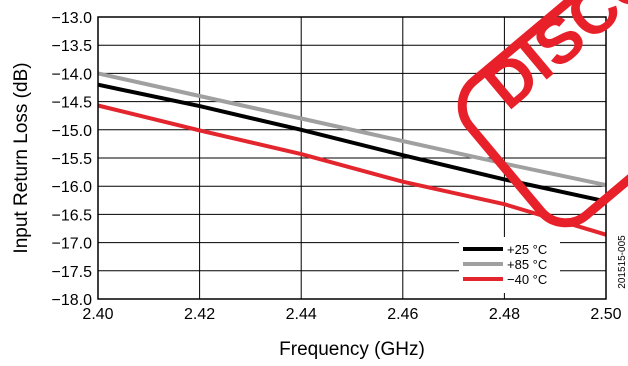 The height and width of the screenshot is (366, 628). What do you see at coordinates (402, 314) in the screenshot?
I see `x-tick-label: 2.46` at bounding box center [402, 314].